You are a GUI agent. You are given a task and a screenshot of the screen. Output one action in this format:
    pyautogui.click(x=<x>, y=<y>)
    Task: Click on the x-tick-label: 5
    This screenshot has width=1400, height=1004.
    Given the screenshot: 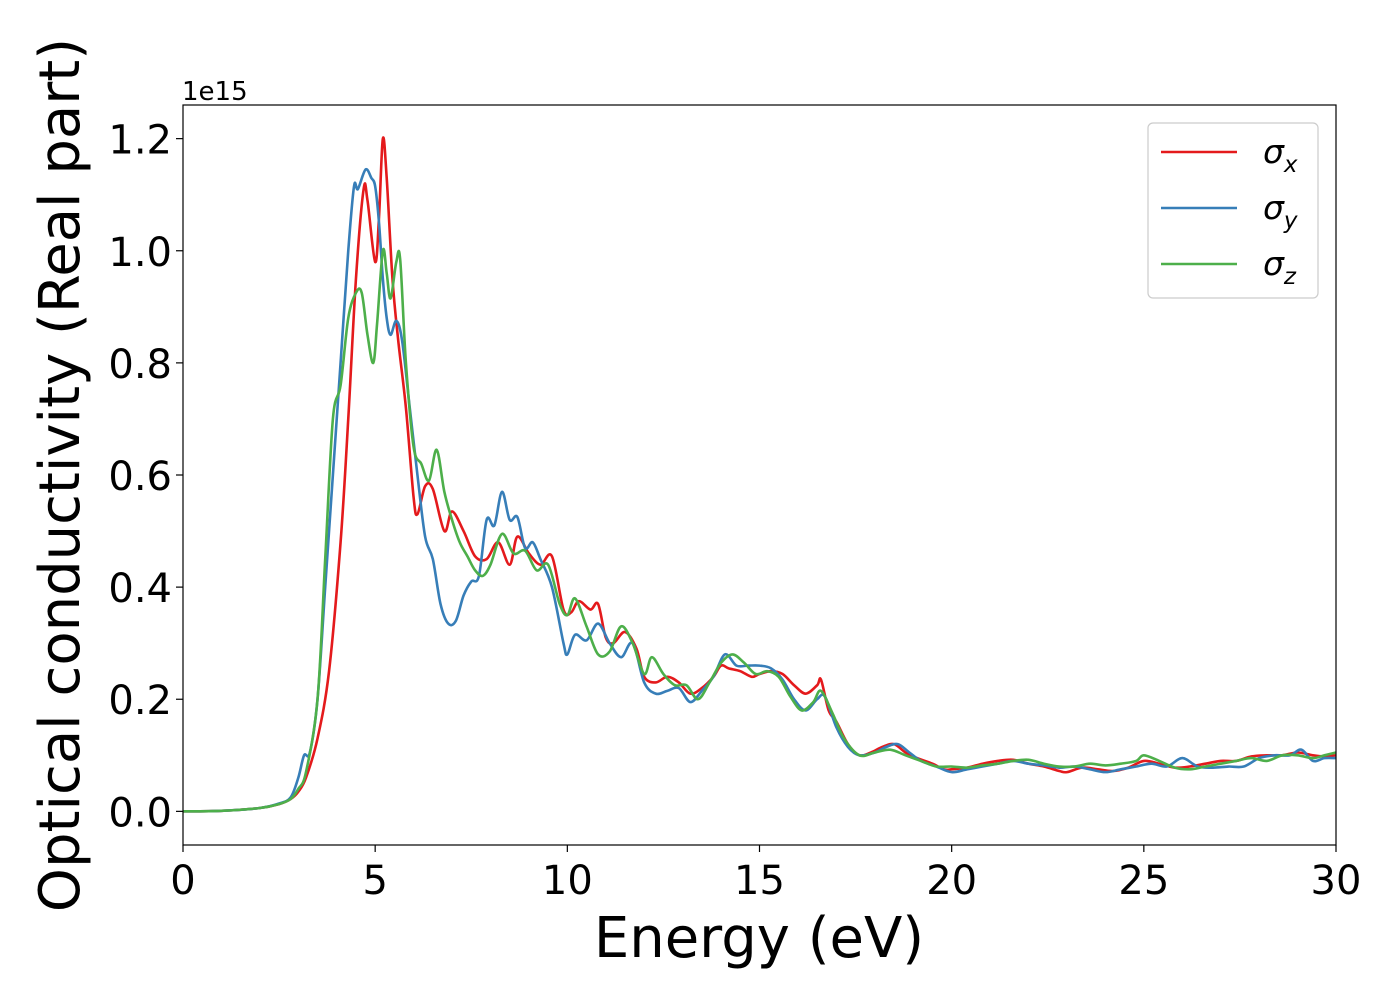 What is the action you would take?
    pyautogui.click(x=374, y=881)
    